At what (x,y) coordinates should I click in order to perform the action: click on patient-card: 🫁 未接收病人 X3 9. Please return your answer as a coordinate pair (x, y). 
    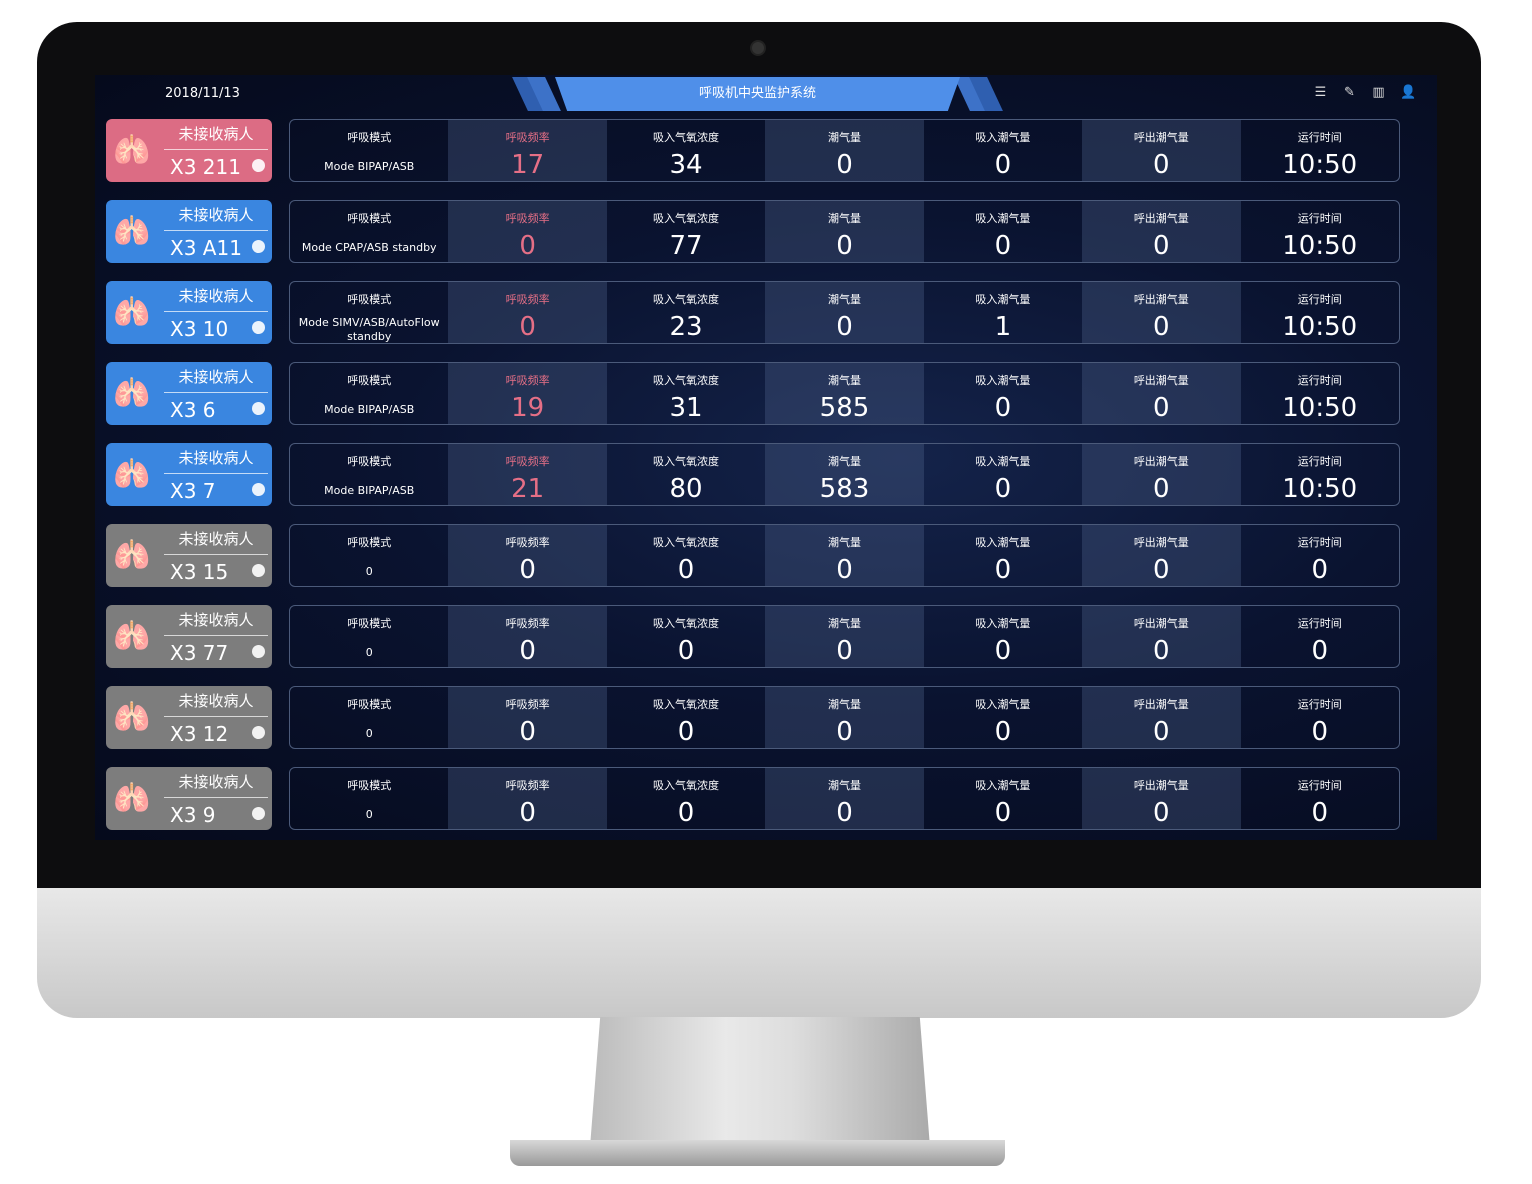
    Looking at the image, I should click on (189, 798).